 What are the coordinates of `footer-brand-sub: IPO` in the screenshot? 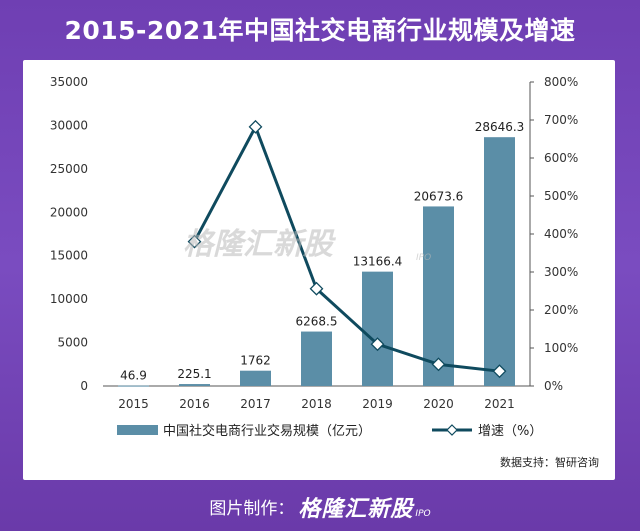 It's located at (423, 514).